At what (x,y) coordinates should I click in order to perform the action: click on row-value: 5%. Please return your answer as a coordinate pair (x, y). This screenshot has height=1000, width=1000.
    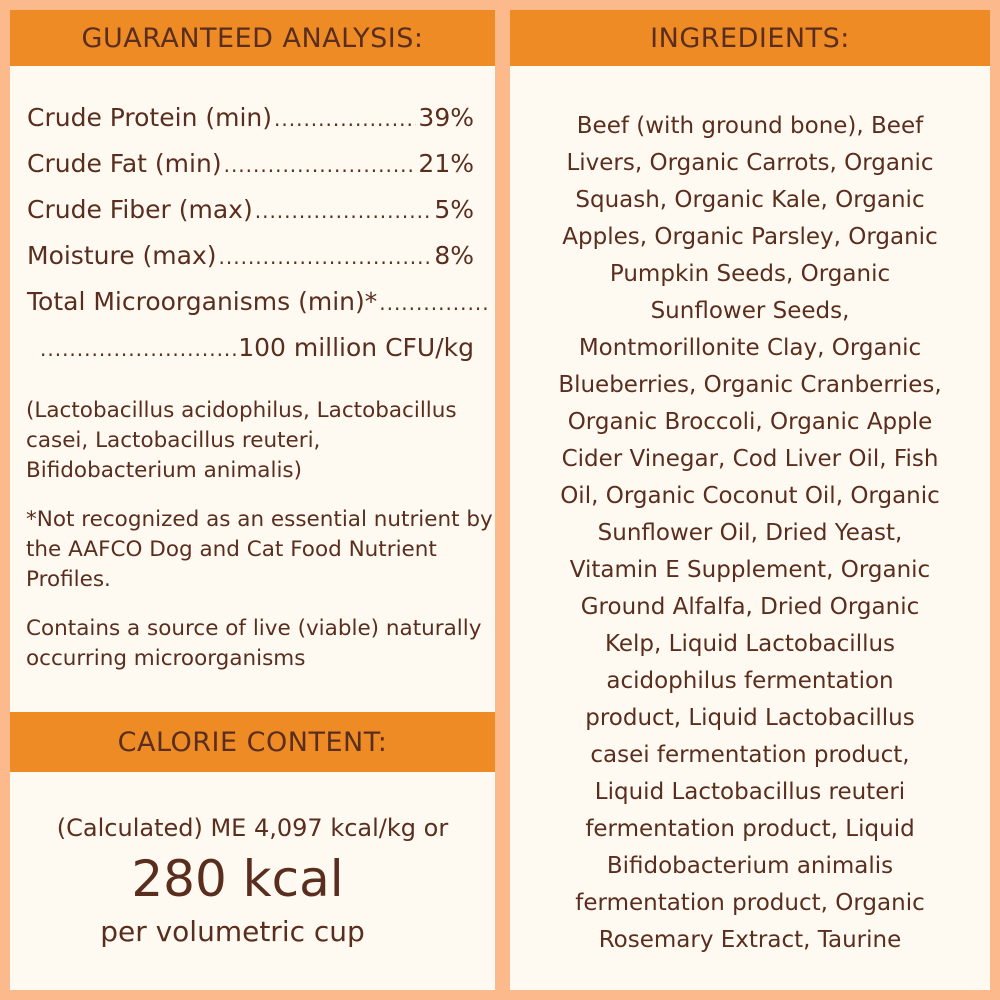
    Looking at the image, I should click on (454, 209).